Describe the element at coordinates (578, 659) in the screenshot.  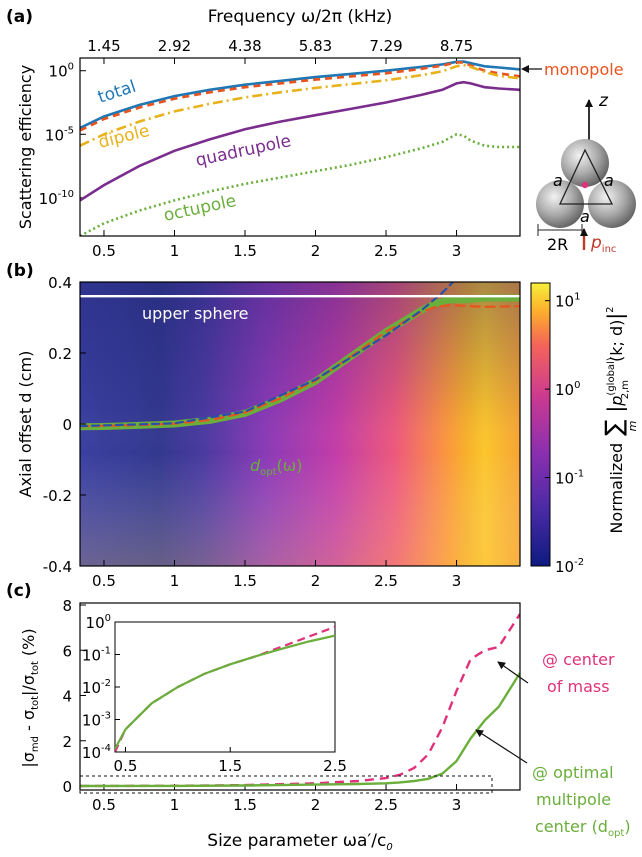
I see `annotation-com-1: @ center` at that location.